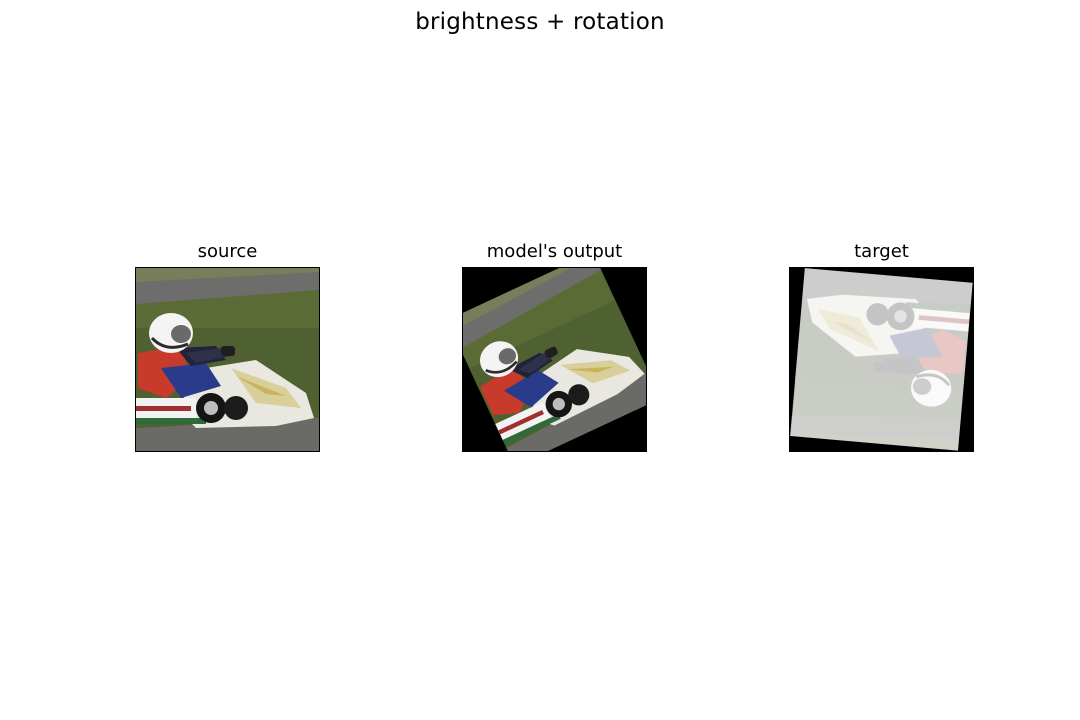 This screenshot has width=1080, height=720. Describe the element at coordinates (881, 251) in the screenshot. I see `panel-title-target: target` at that location.